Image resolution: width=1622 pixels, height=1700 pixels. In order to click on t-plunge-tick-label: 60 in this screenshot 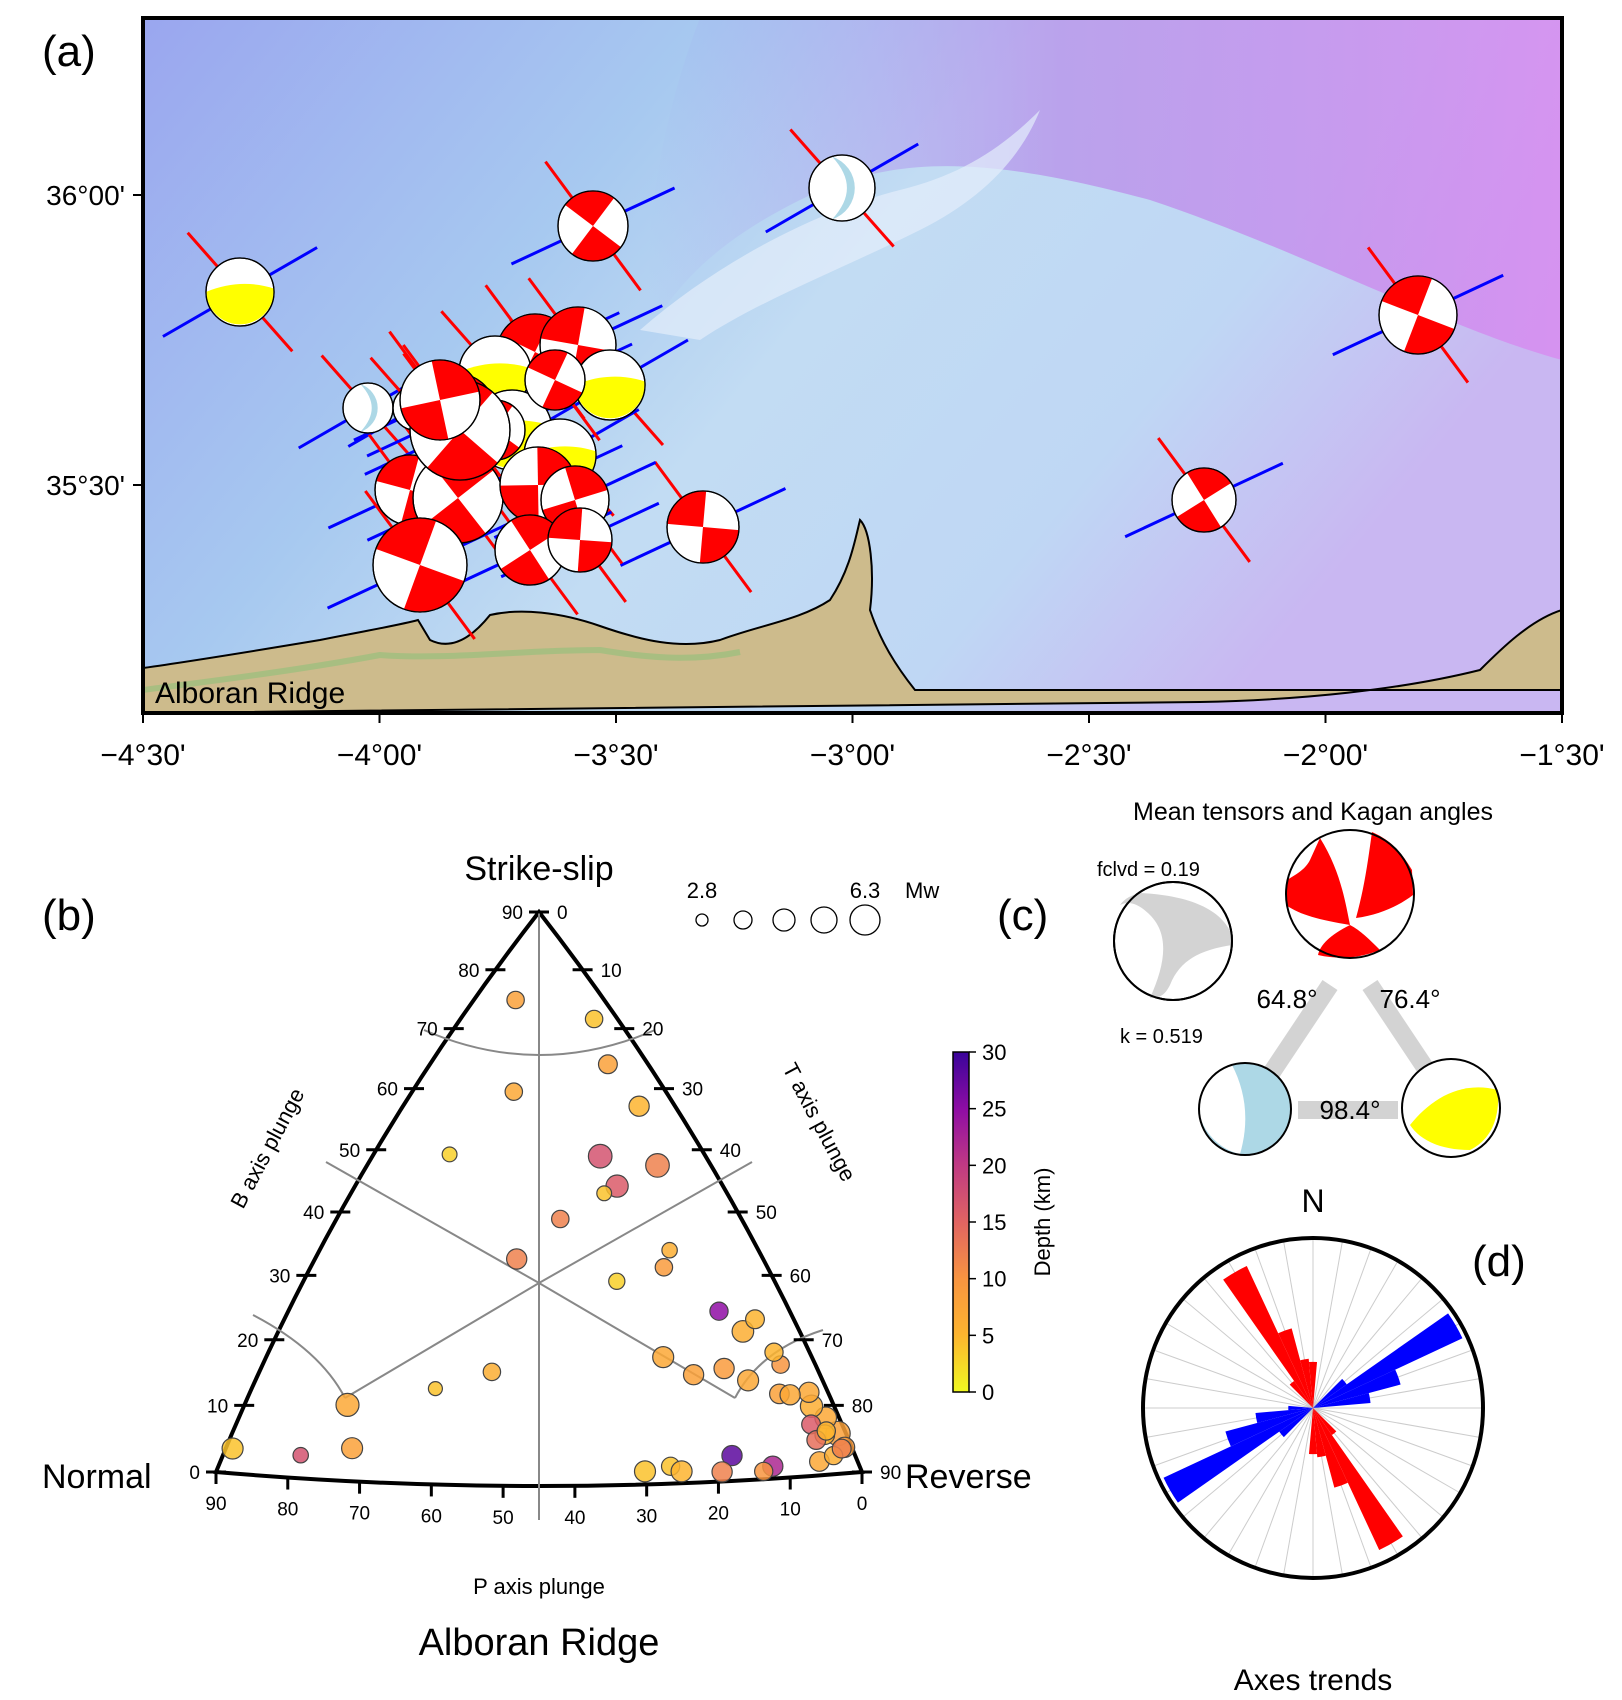, I will do `click(800, 1276)`.